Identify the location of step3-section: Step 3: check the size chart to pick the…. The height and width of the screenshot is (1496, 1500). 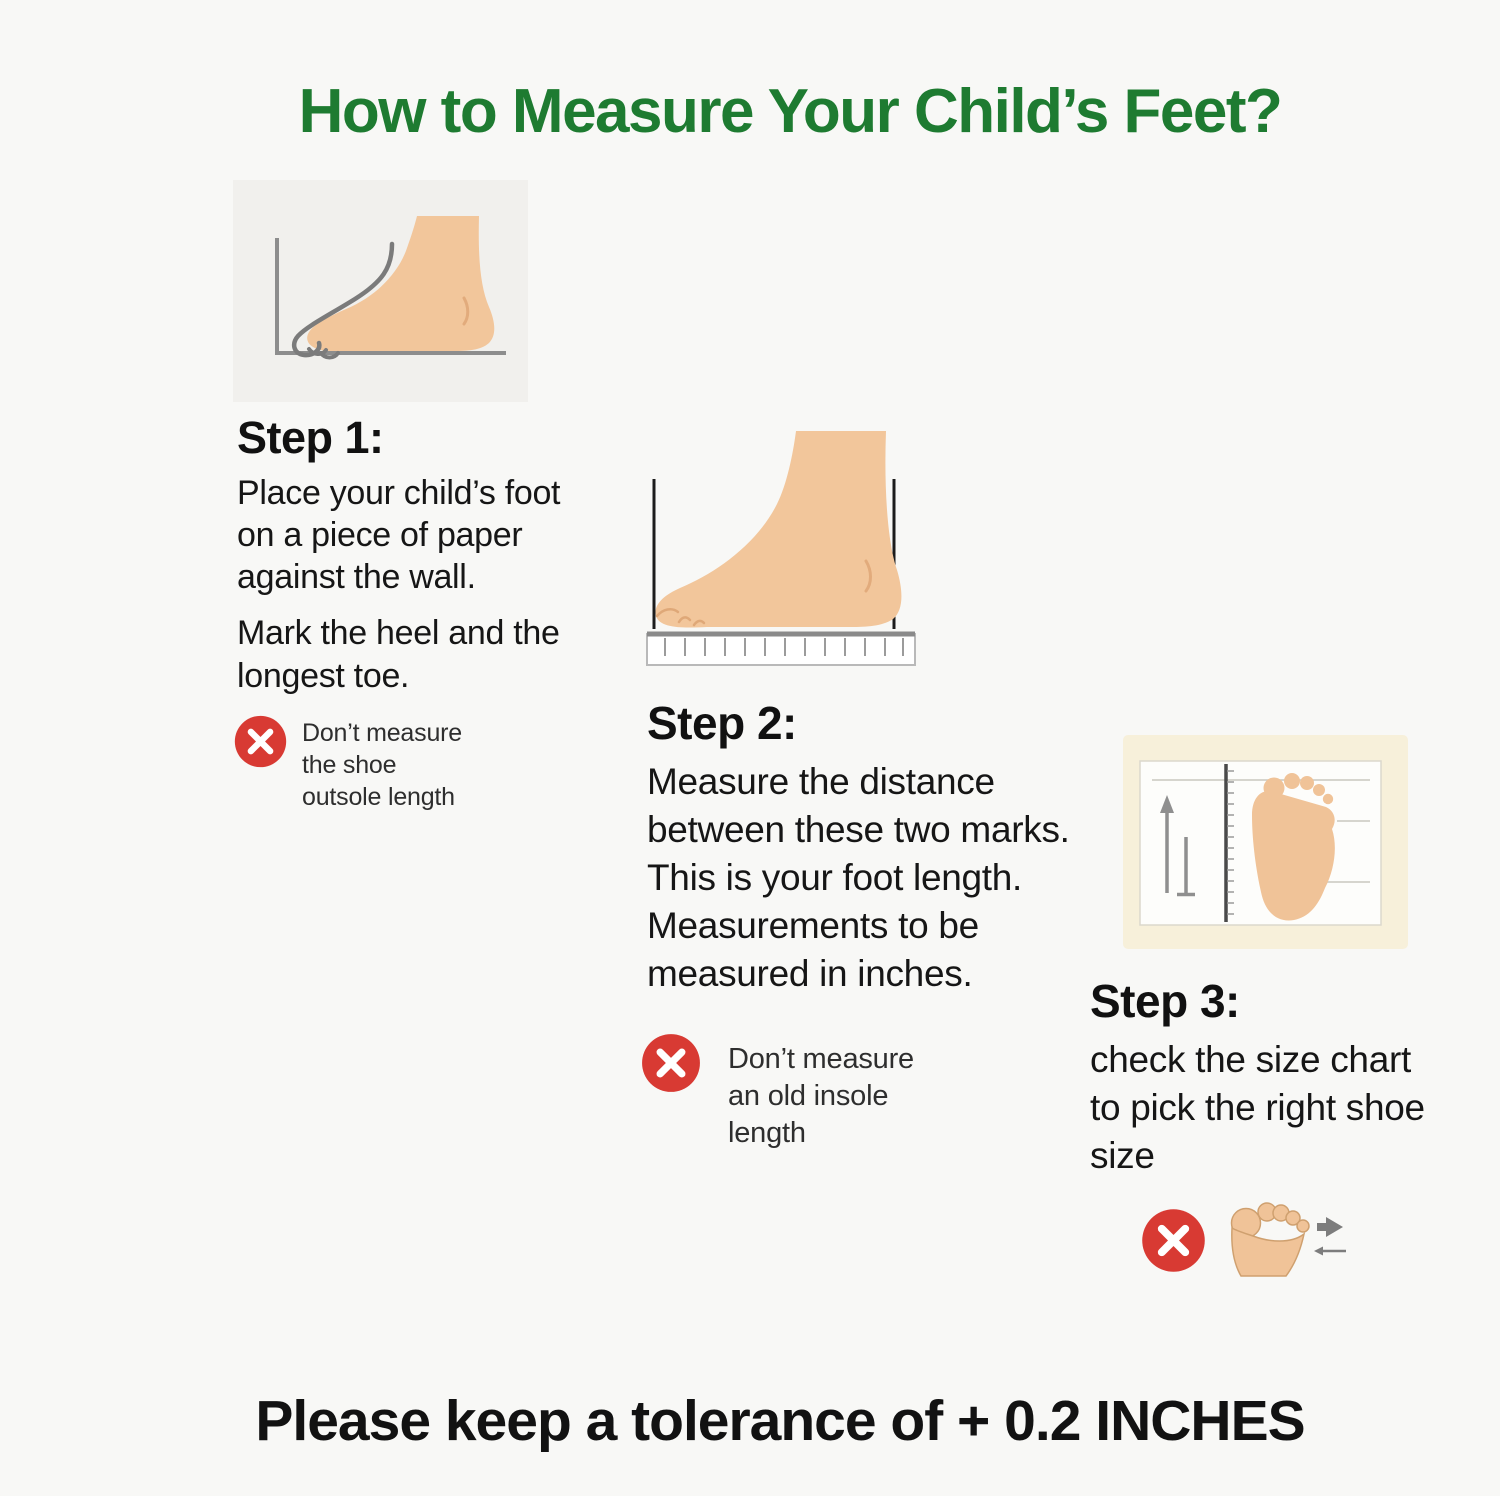
(1257, 1084).